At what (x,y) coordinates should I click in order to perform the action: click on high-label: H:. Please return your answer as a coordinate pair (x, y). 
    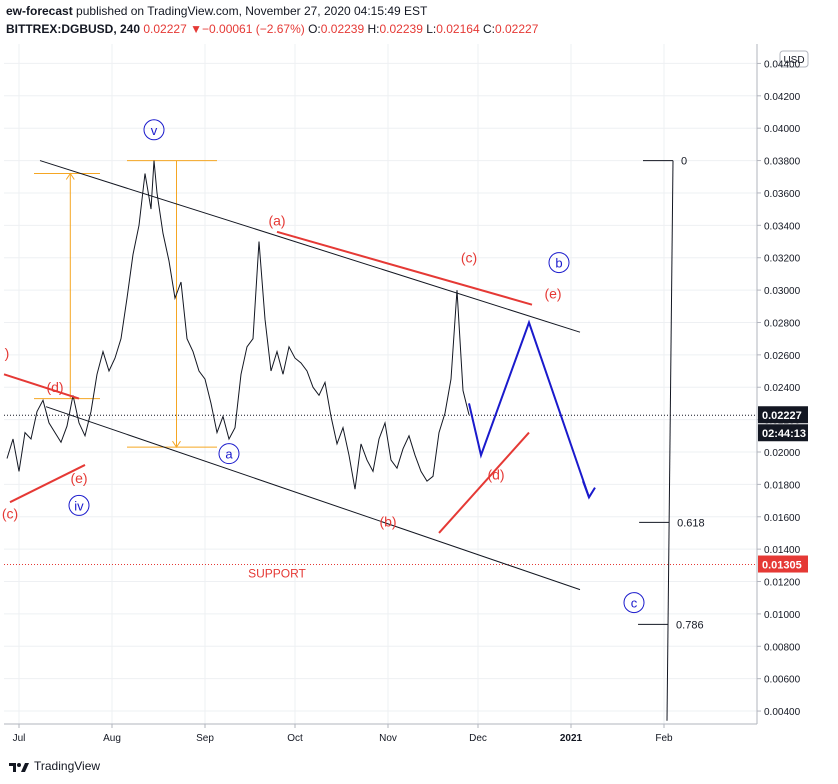
    Looking at the image, I should click on (373, 29).